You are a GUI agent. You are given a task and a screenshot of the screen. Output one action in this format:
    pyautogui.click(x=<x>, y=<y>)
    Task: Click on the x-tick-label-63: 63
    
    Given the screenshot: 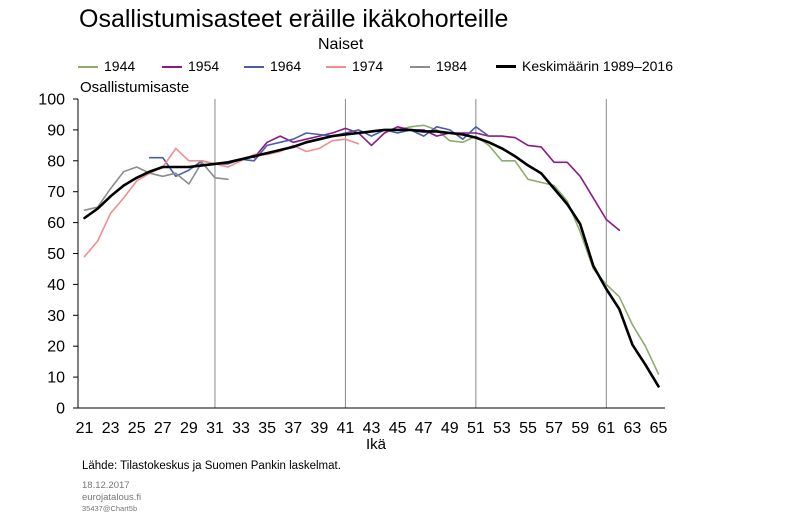 What is the action you would take?
    pyautogui.click(x=632, y=428)
    